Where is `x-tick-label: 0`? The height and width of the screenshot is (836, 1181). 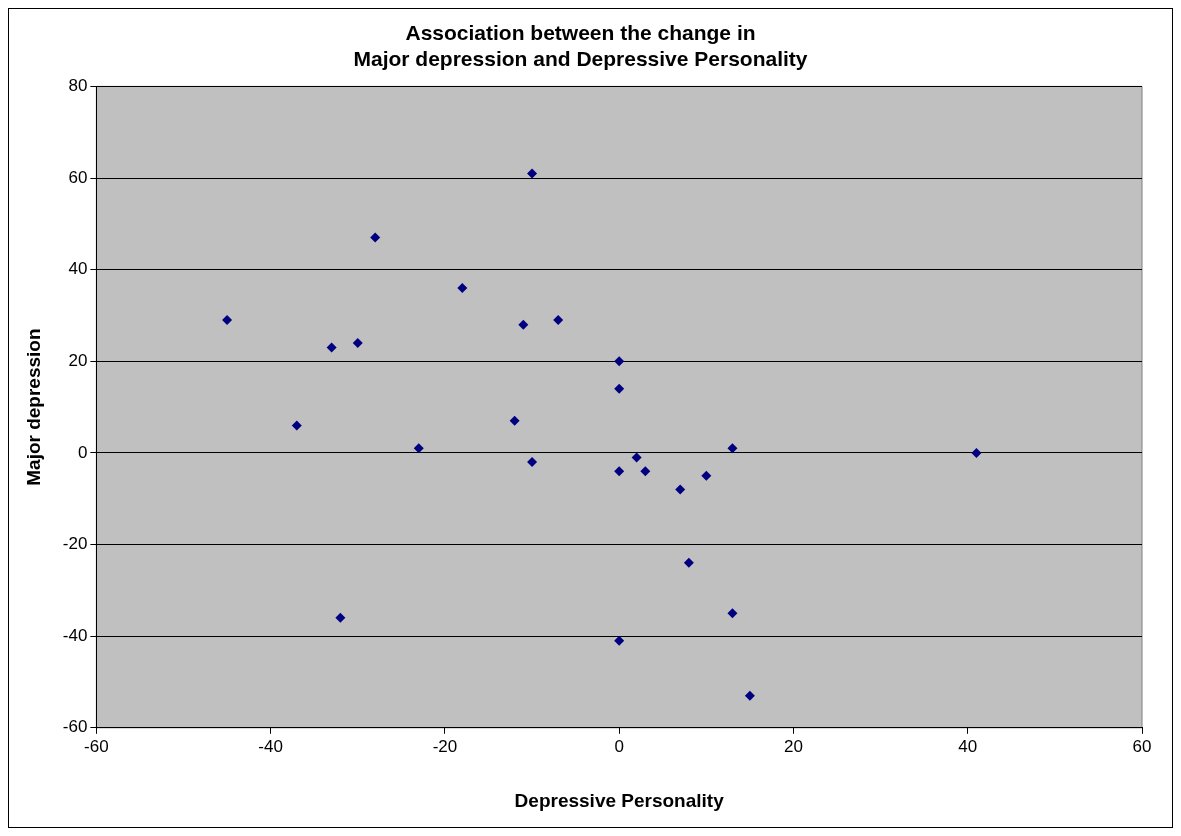 x-tick-label: 0 is located at coordinates (619, 746).